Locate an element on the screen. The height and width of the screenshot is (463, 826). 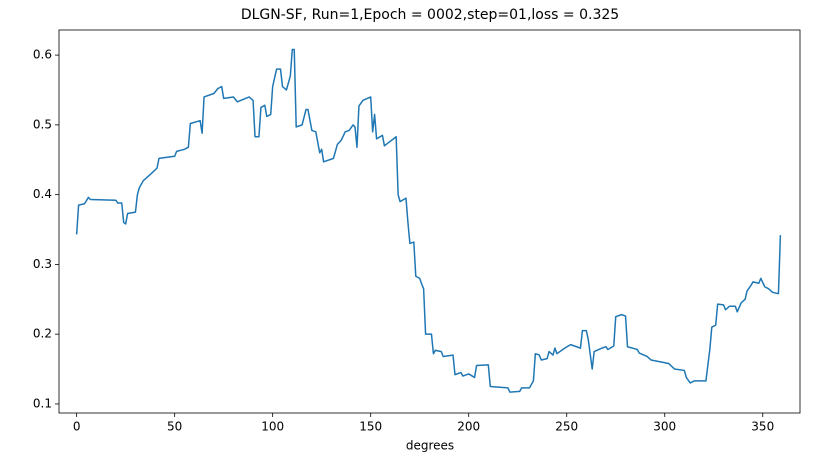
x-axis-label: degrees is located at coordinates (430, 446).